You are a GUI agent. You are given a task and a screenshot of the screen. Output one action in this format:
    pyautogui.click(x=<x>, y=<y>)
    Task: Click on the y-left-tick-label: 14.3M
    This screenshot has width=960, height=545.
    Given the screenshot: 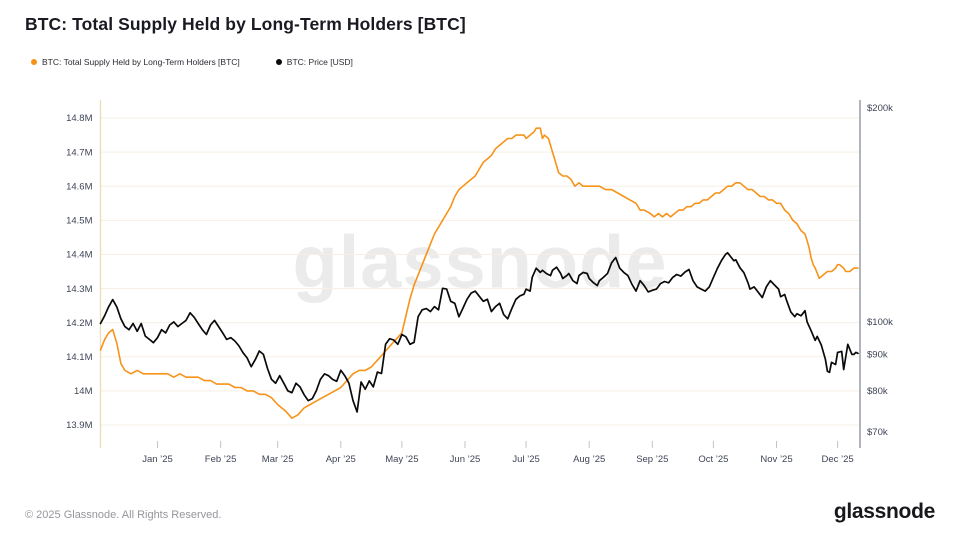 What is the action you would take?
    pyautogui.click(x=79, y=289)
    